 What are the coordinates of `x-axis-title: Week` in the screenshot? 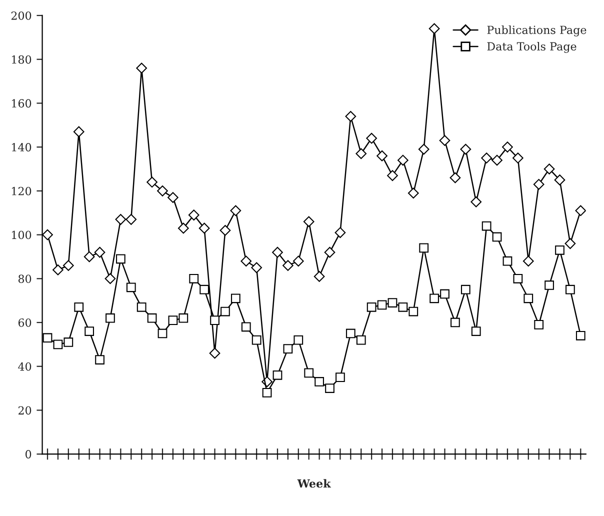 It's located at (314, 483).